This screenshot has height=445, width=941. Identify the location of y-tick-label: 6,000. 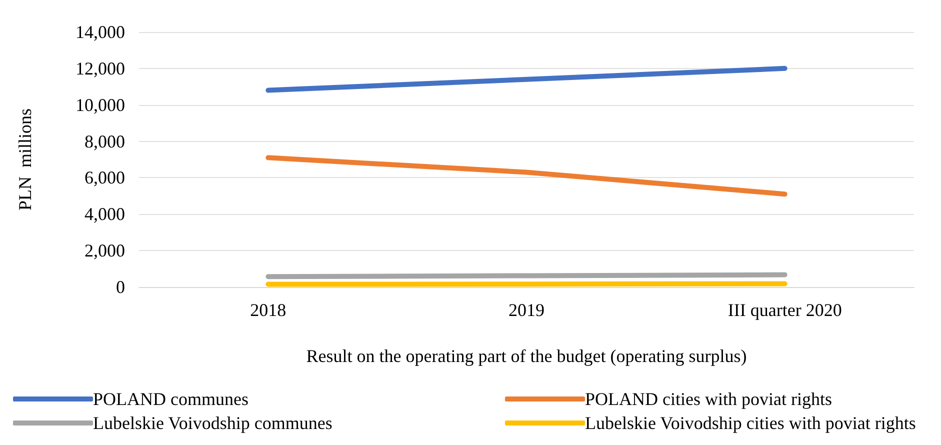
(104, 178).